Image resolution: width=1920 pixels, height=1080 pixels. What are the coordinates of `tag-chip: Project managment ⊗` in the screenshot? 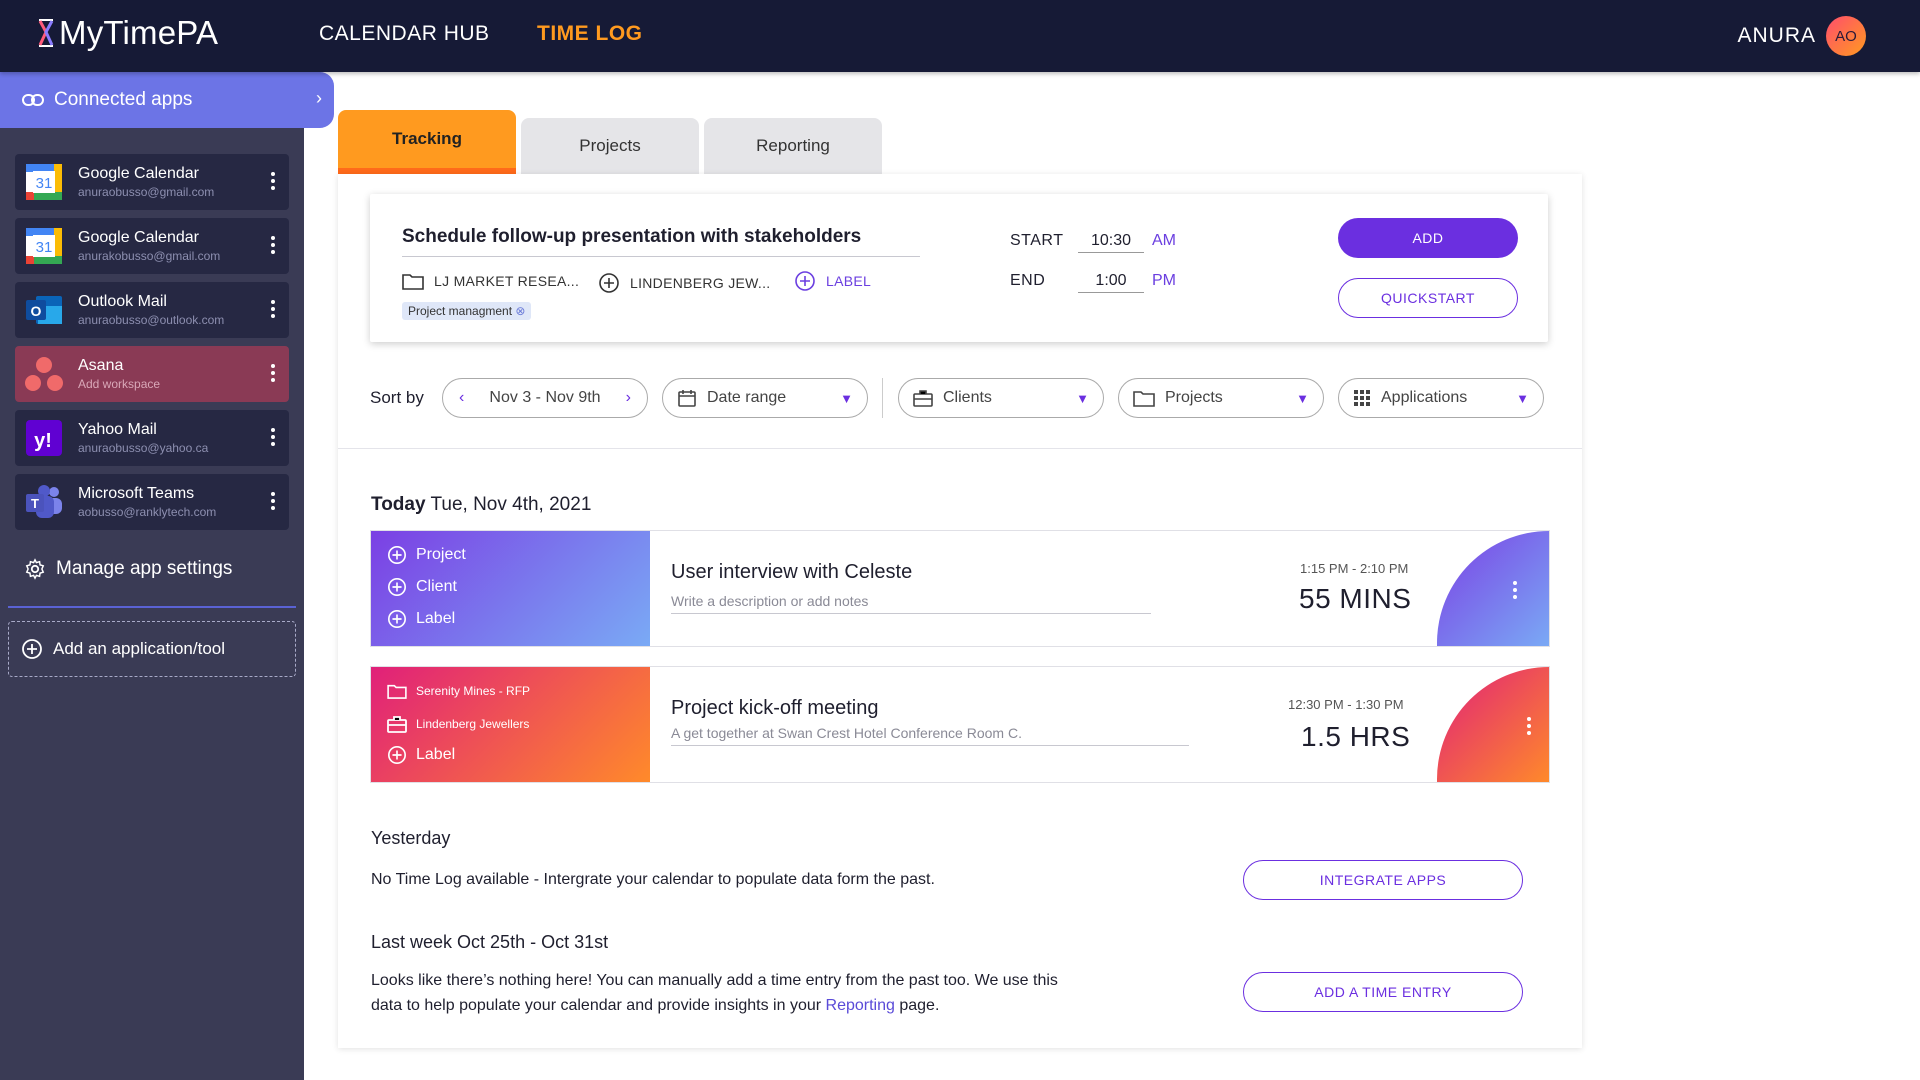 It's located at (467, 311).